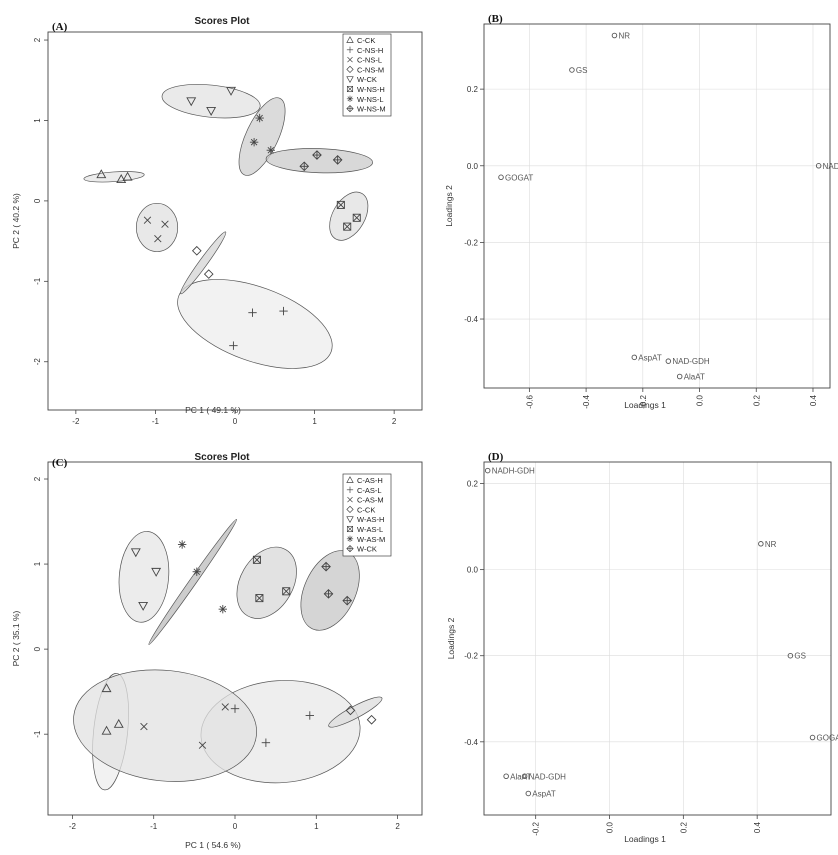 The image size is (838, 855). Describe the element at coordinates (471, 742) in the screenshot. I see `y-tick-label: -0.4` at that location.